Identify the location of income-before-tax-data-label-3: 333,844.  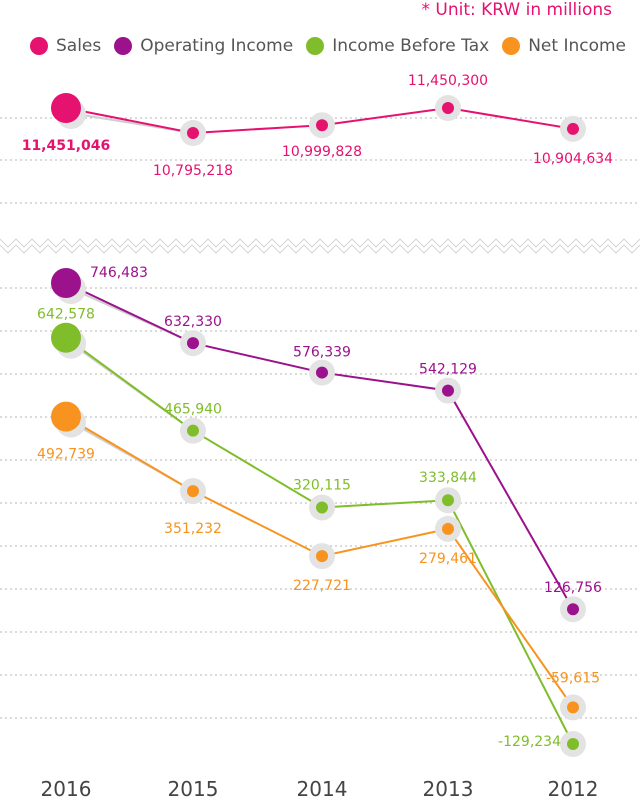
(448, 478).